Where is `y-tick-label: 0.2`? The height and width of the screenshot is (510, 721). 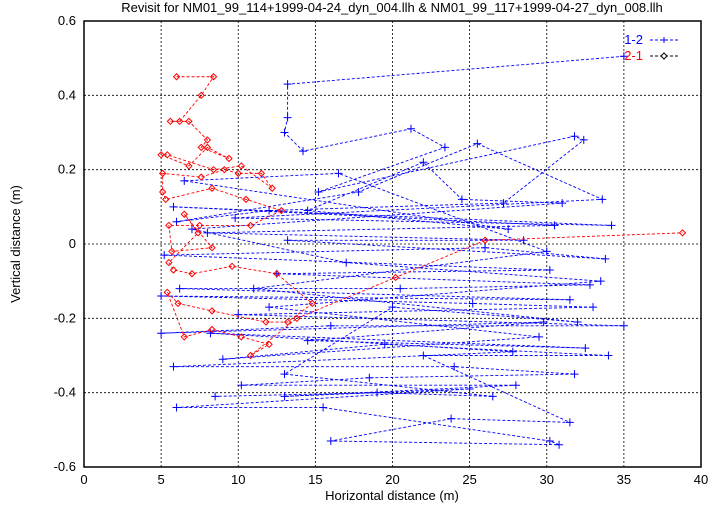 y-tick-label: 0.2 is located at coordinates (67, 169).